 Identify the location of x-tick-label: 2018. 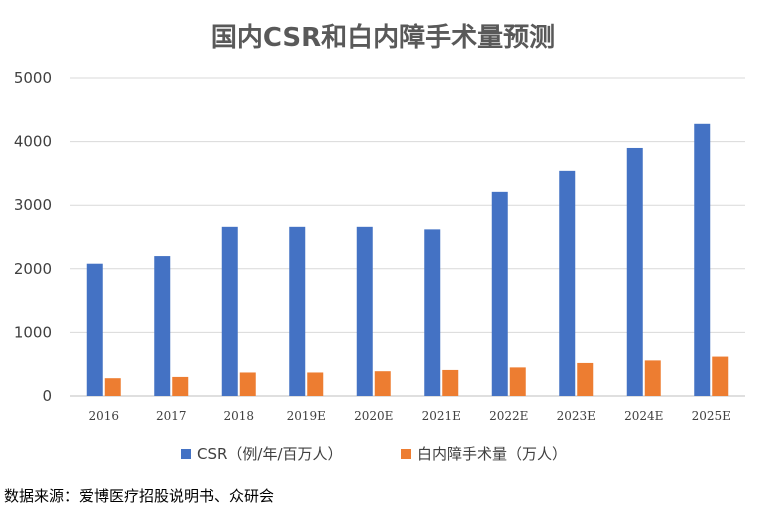
(238, 416).